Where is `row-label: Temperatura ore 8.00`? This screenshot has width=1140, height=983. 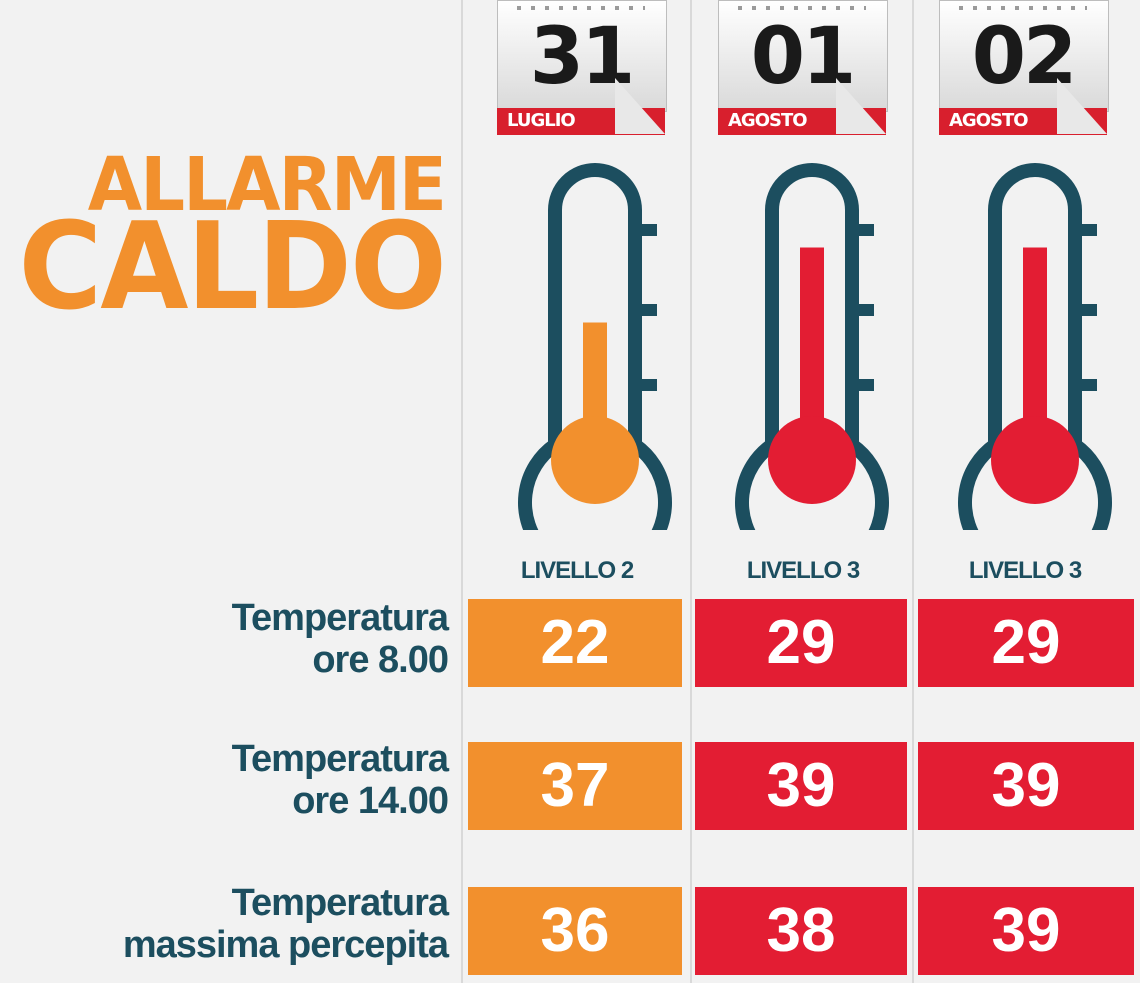
row-label: Temperatura ore 8.00 is located at coordinates (340, 639).